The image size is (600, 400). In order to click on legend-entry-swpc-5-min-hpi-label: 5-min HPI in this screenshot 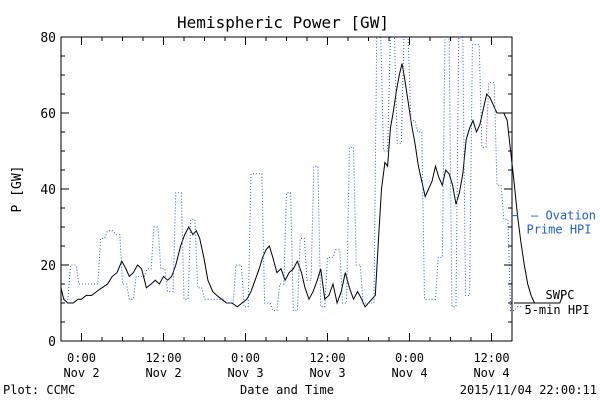, I will do `click(556, 310)`.